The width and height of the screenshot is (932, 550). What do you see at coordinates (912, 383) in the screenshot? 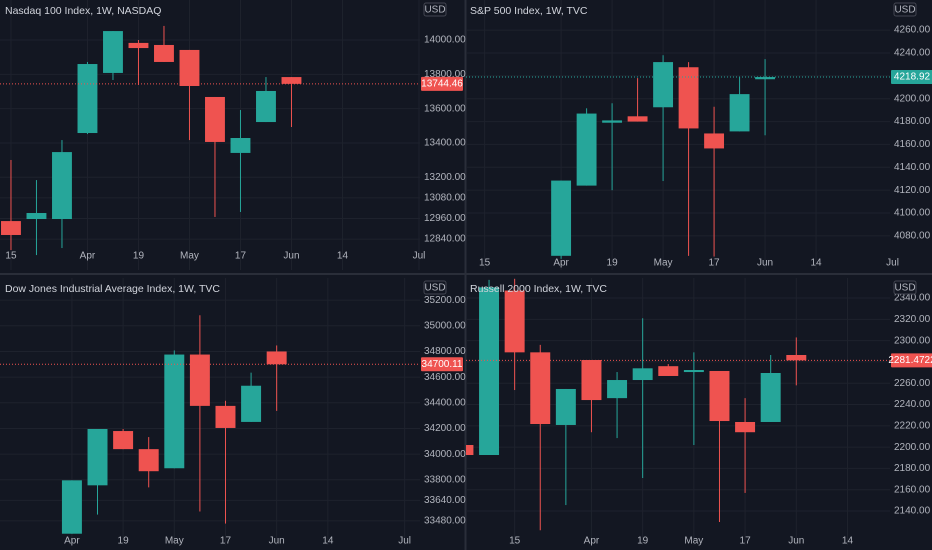
I see `y-tick-label: 2260.00` at bounding box center [912, 383].